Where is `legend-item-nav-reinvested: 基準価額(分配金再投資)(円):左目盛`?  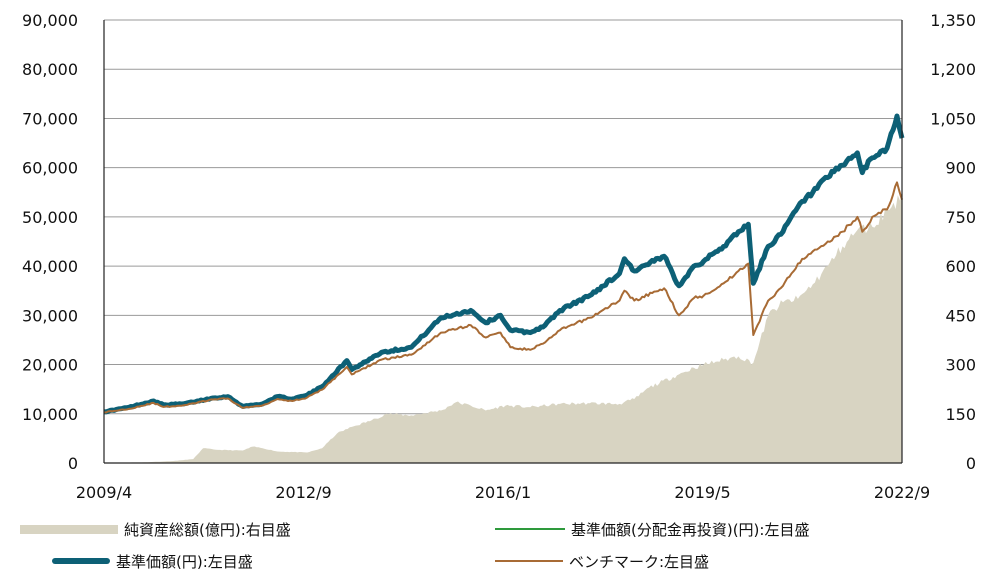
legend-item-nav-reinvested: 基準価額(分配金再投資)(円):左目盛 is located at coordinates (652, 529).